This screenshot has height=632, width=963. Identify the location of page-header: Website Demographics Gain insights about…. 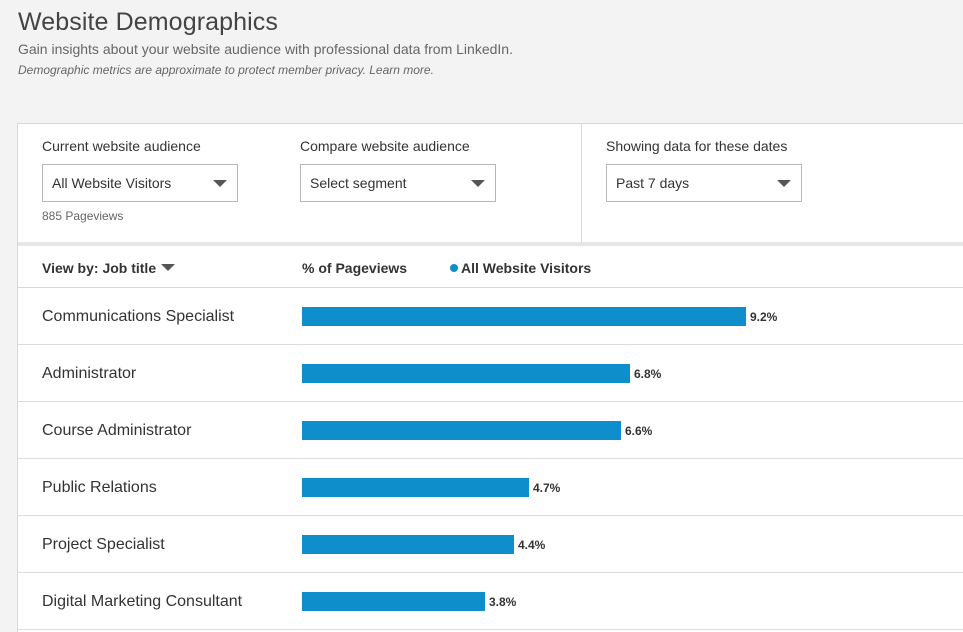
(483, 38).